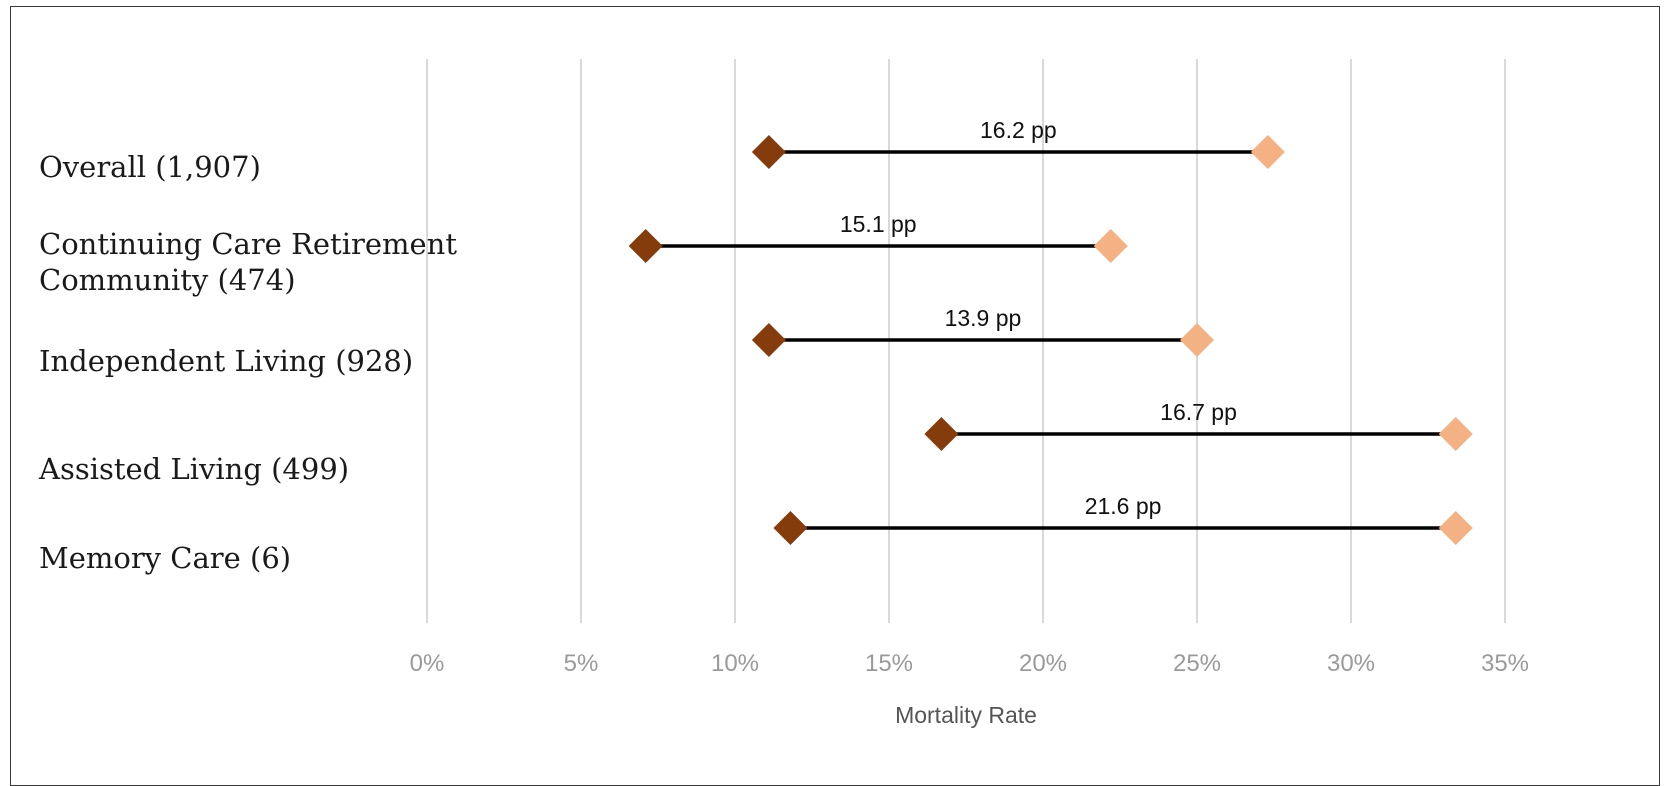 The height and width of the screenshot is (786, 1667). I want to click on x-tick-label: 35%, so click(1505, 663).